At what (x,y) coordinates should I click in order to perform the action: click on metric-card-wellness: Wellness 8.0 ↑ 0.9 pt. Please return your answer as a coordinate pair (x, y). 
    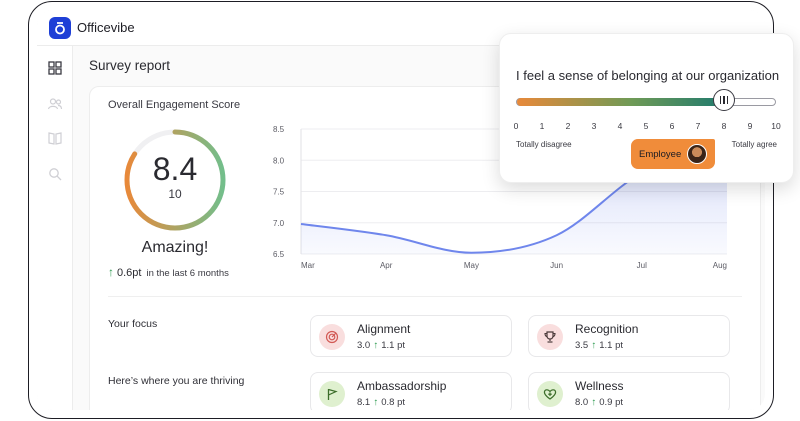
    Looking at the image, I should click on (629, 391).